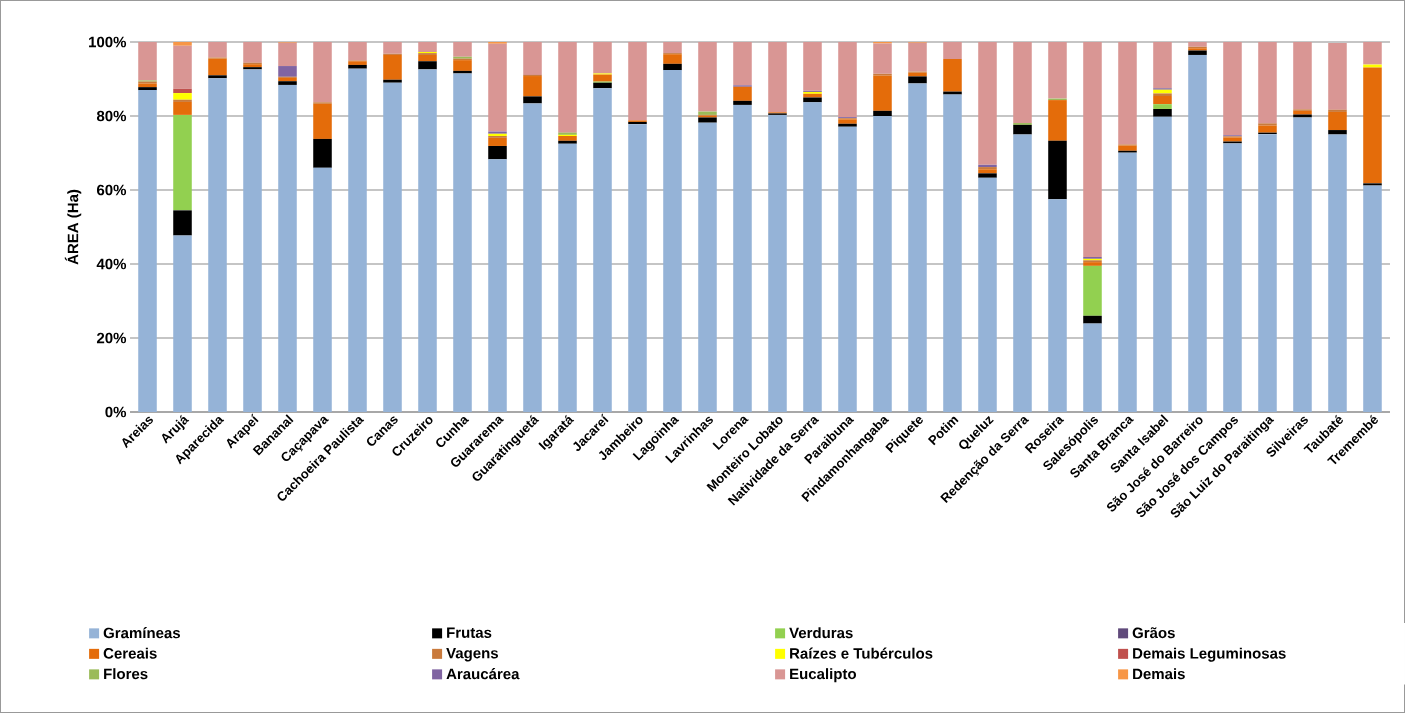 This screenshot has width=1405, height=713. I want to click on y-tick-label: 20%, so click(111, 338).